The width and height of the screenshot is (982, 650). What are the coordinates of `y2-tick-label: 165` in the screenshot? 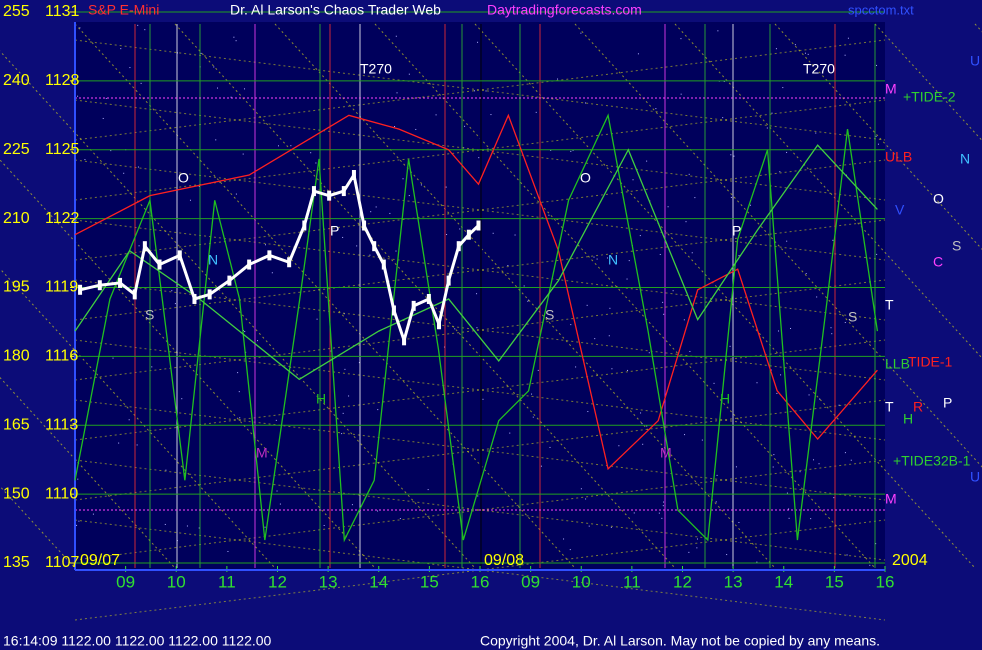 It's located at (16, 424).